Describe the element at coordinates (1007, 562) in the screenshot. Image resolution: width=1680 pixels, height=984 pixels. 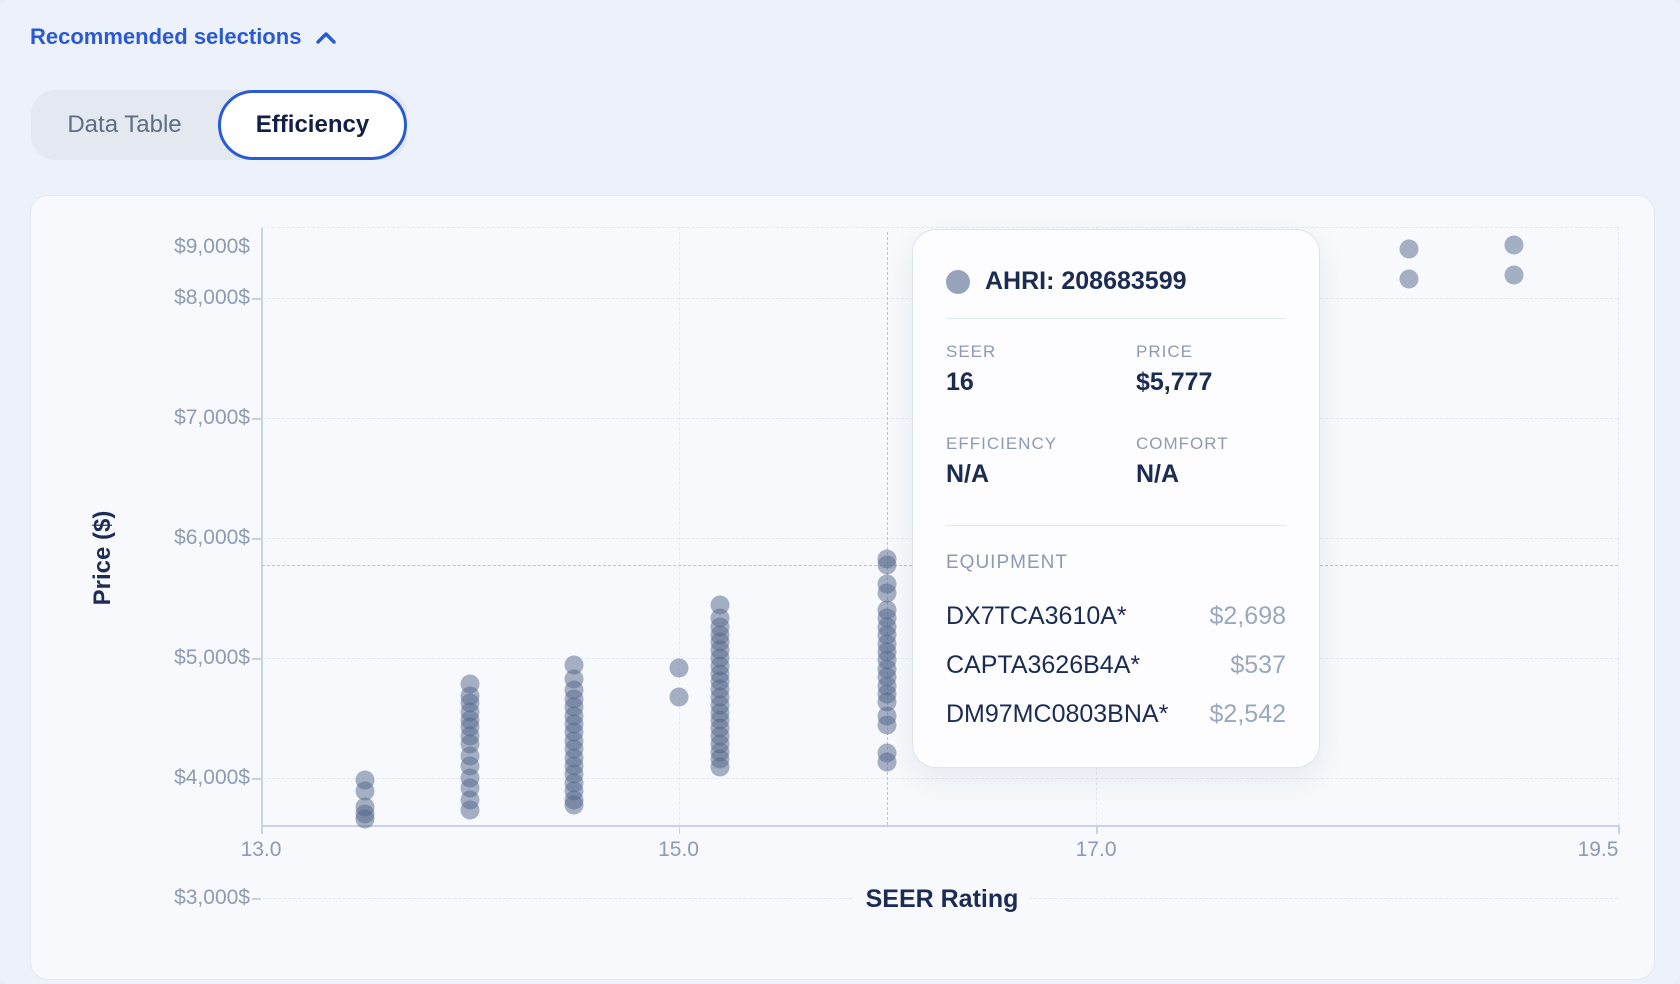
I see `equipment-section-label: EQUIPMENT` at that location.